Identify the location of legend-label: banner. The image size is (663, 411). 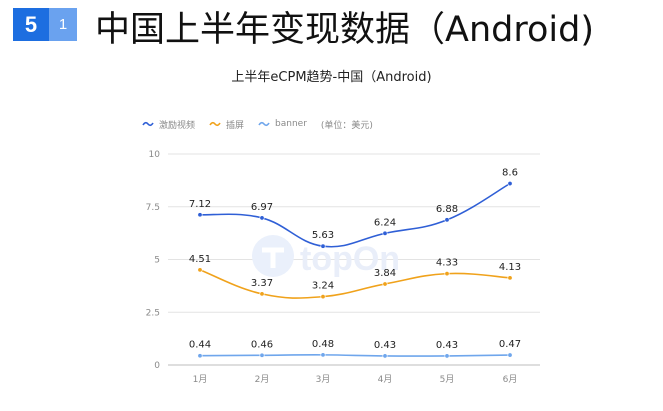
(291, 124).